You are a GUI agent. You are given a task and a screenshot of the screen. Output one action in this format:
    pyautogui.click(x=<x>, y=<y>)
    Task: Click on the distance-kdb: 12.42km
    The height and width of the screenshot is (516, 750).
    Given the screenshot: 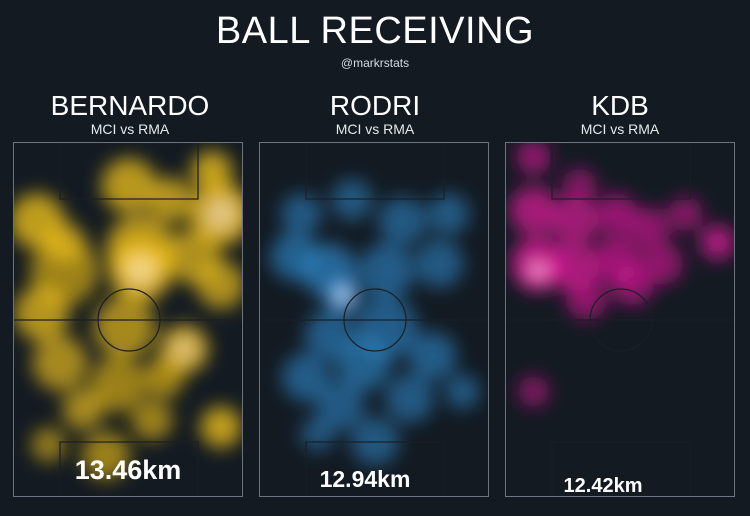 What is the action you would take?
    pyautogui.click(x=603, y=486)
    